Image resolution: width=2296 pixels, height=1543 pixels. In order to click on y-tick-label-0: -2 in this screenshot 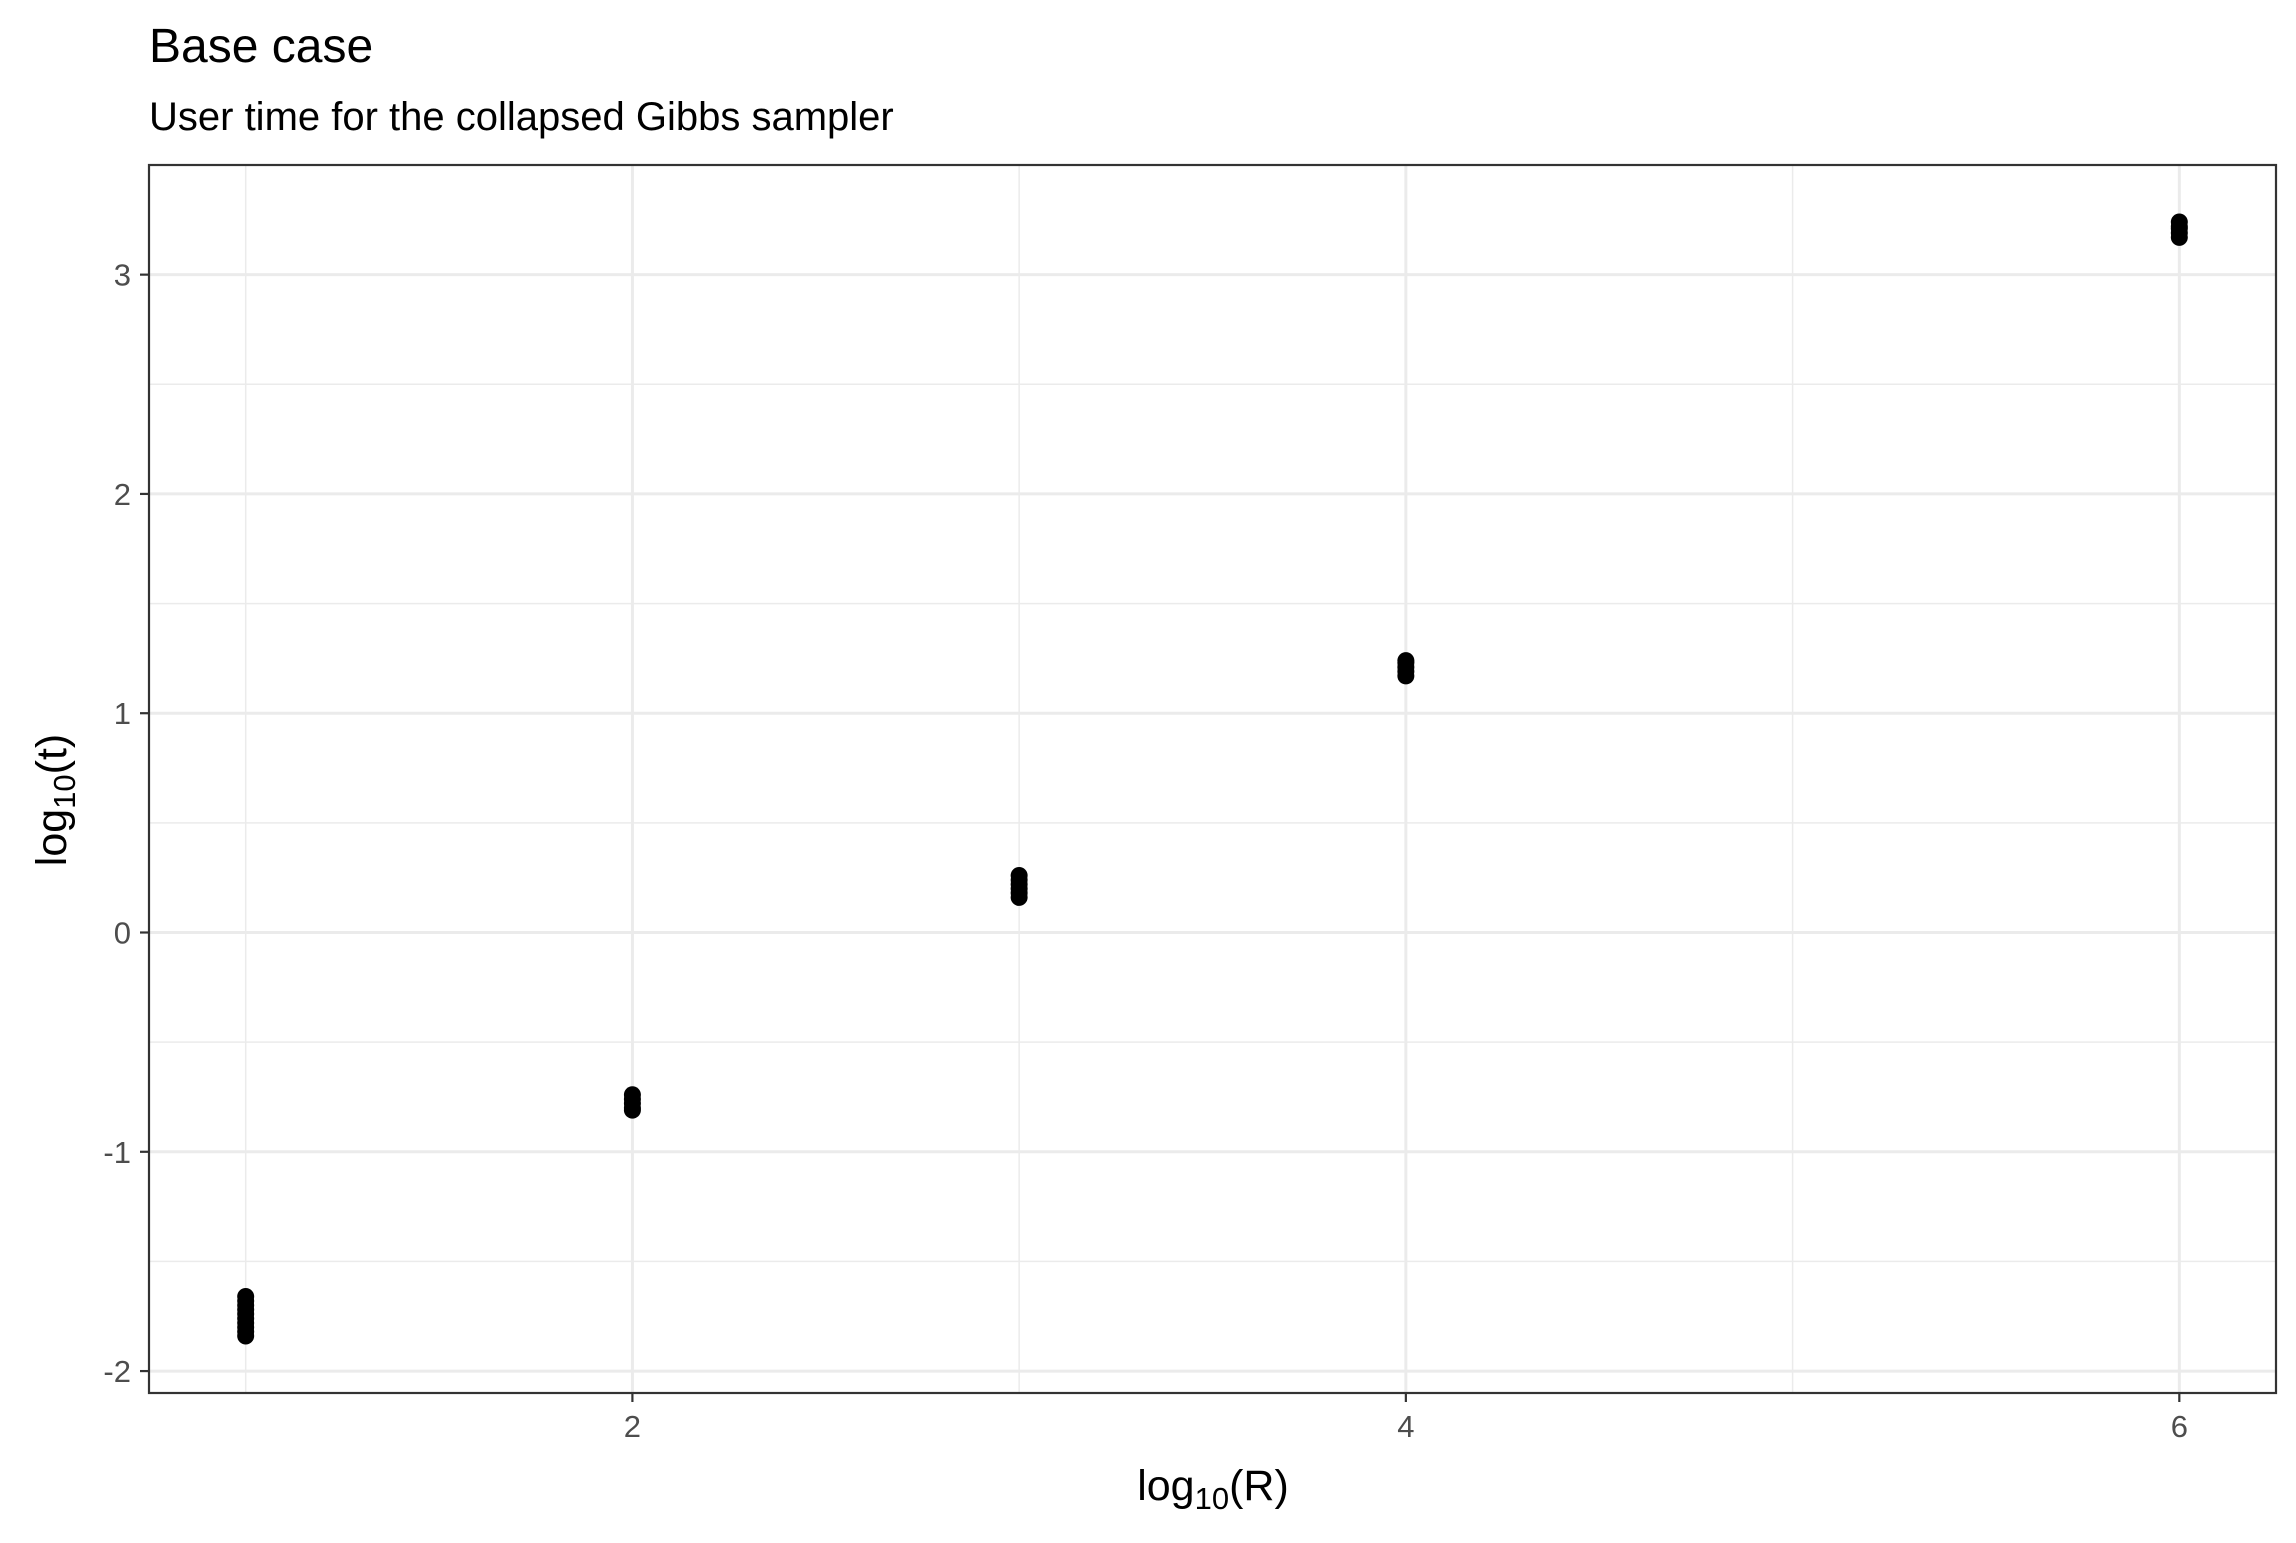, I will do `click(117, 1371)`.